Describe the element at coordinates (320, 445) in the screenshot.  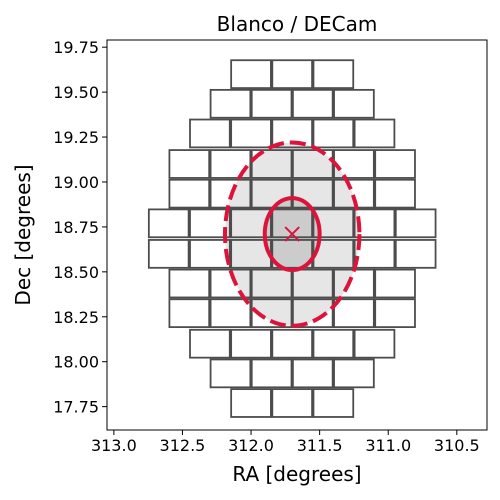
I see `x-tick-label: 311.5` at that location.